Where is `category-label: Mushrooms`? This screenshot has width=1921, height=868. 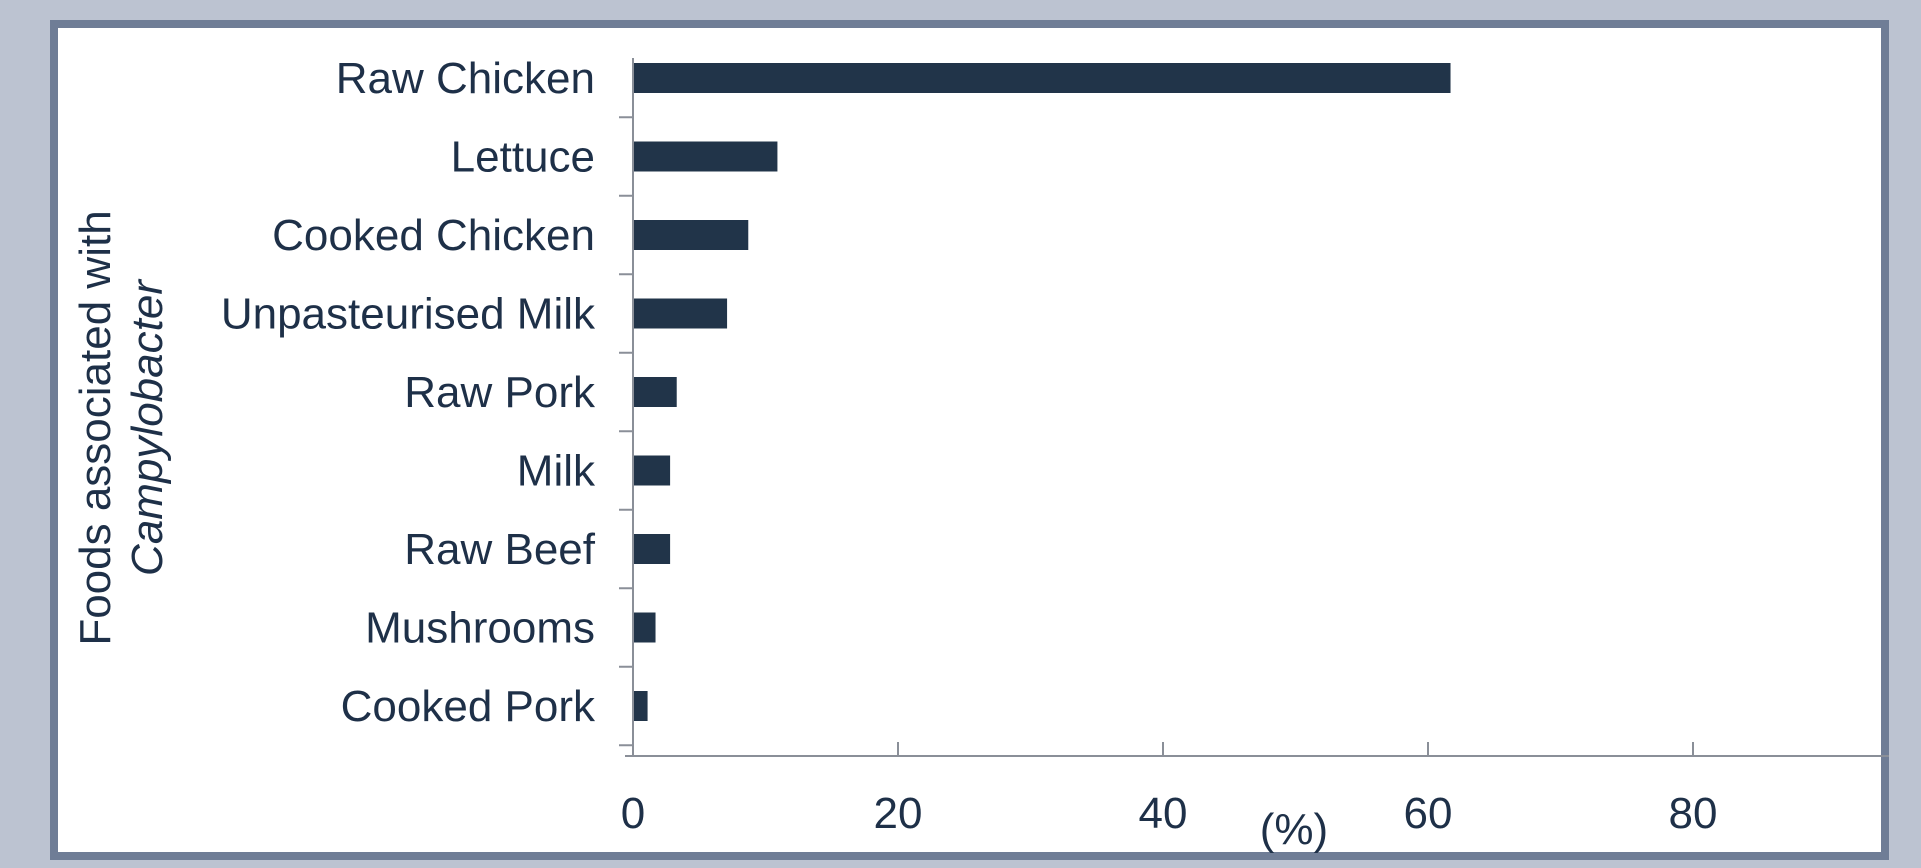 category-label: Mushrooms is located at coordinates (480, 628).